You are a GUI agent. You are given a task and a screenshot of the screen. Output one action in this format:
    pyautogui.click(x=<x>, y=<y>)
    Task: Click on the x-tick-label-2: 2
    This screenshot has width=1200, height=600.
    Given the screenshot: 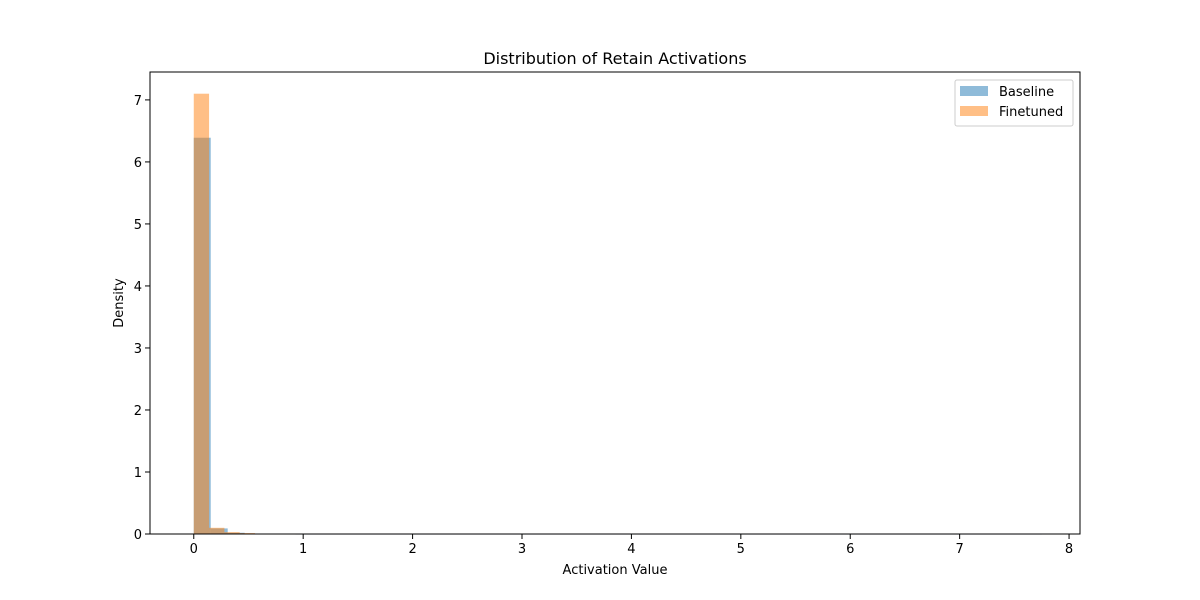 What is the action you would take?
    pyautogui.click(x=412, y=549)
    